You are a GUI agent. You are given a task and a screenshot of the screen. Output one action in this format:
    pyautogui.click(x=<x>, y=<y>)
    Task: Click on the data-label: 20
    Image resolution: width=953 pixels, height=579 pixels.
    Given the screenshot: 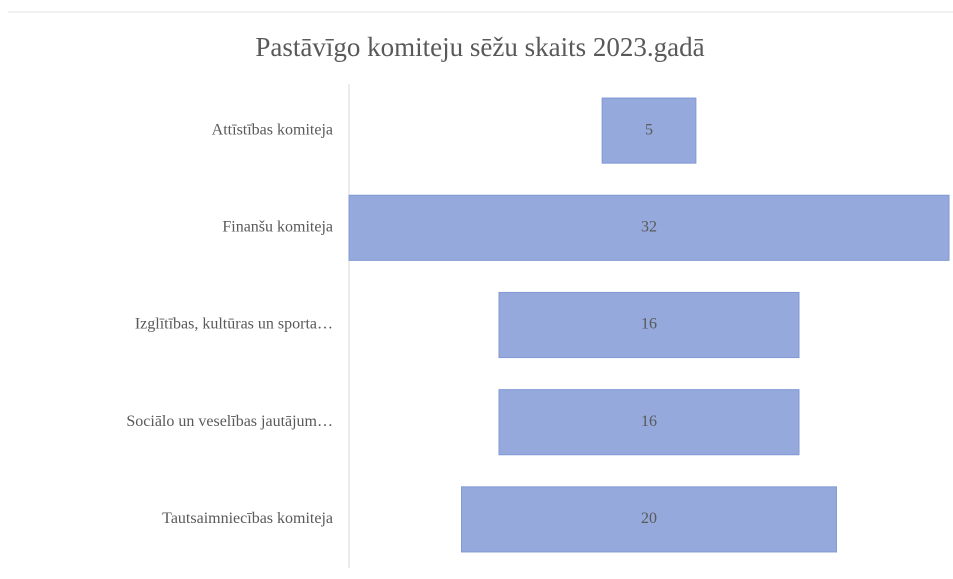 What is the action you would take?
    pyautogui.click(x=649, y=518)
    